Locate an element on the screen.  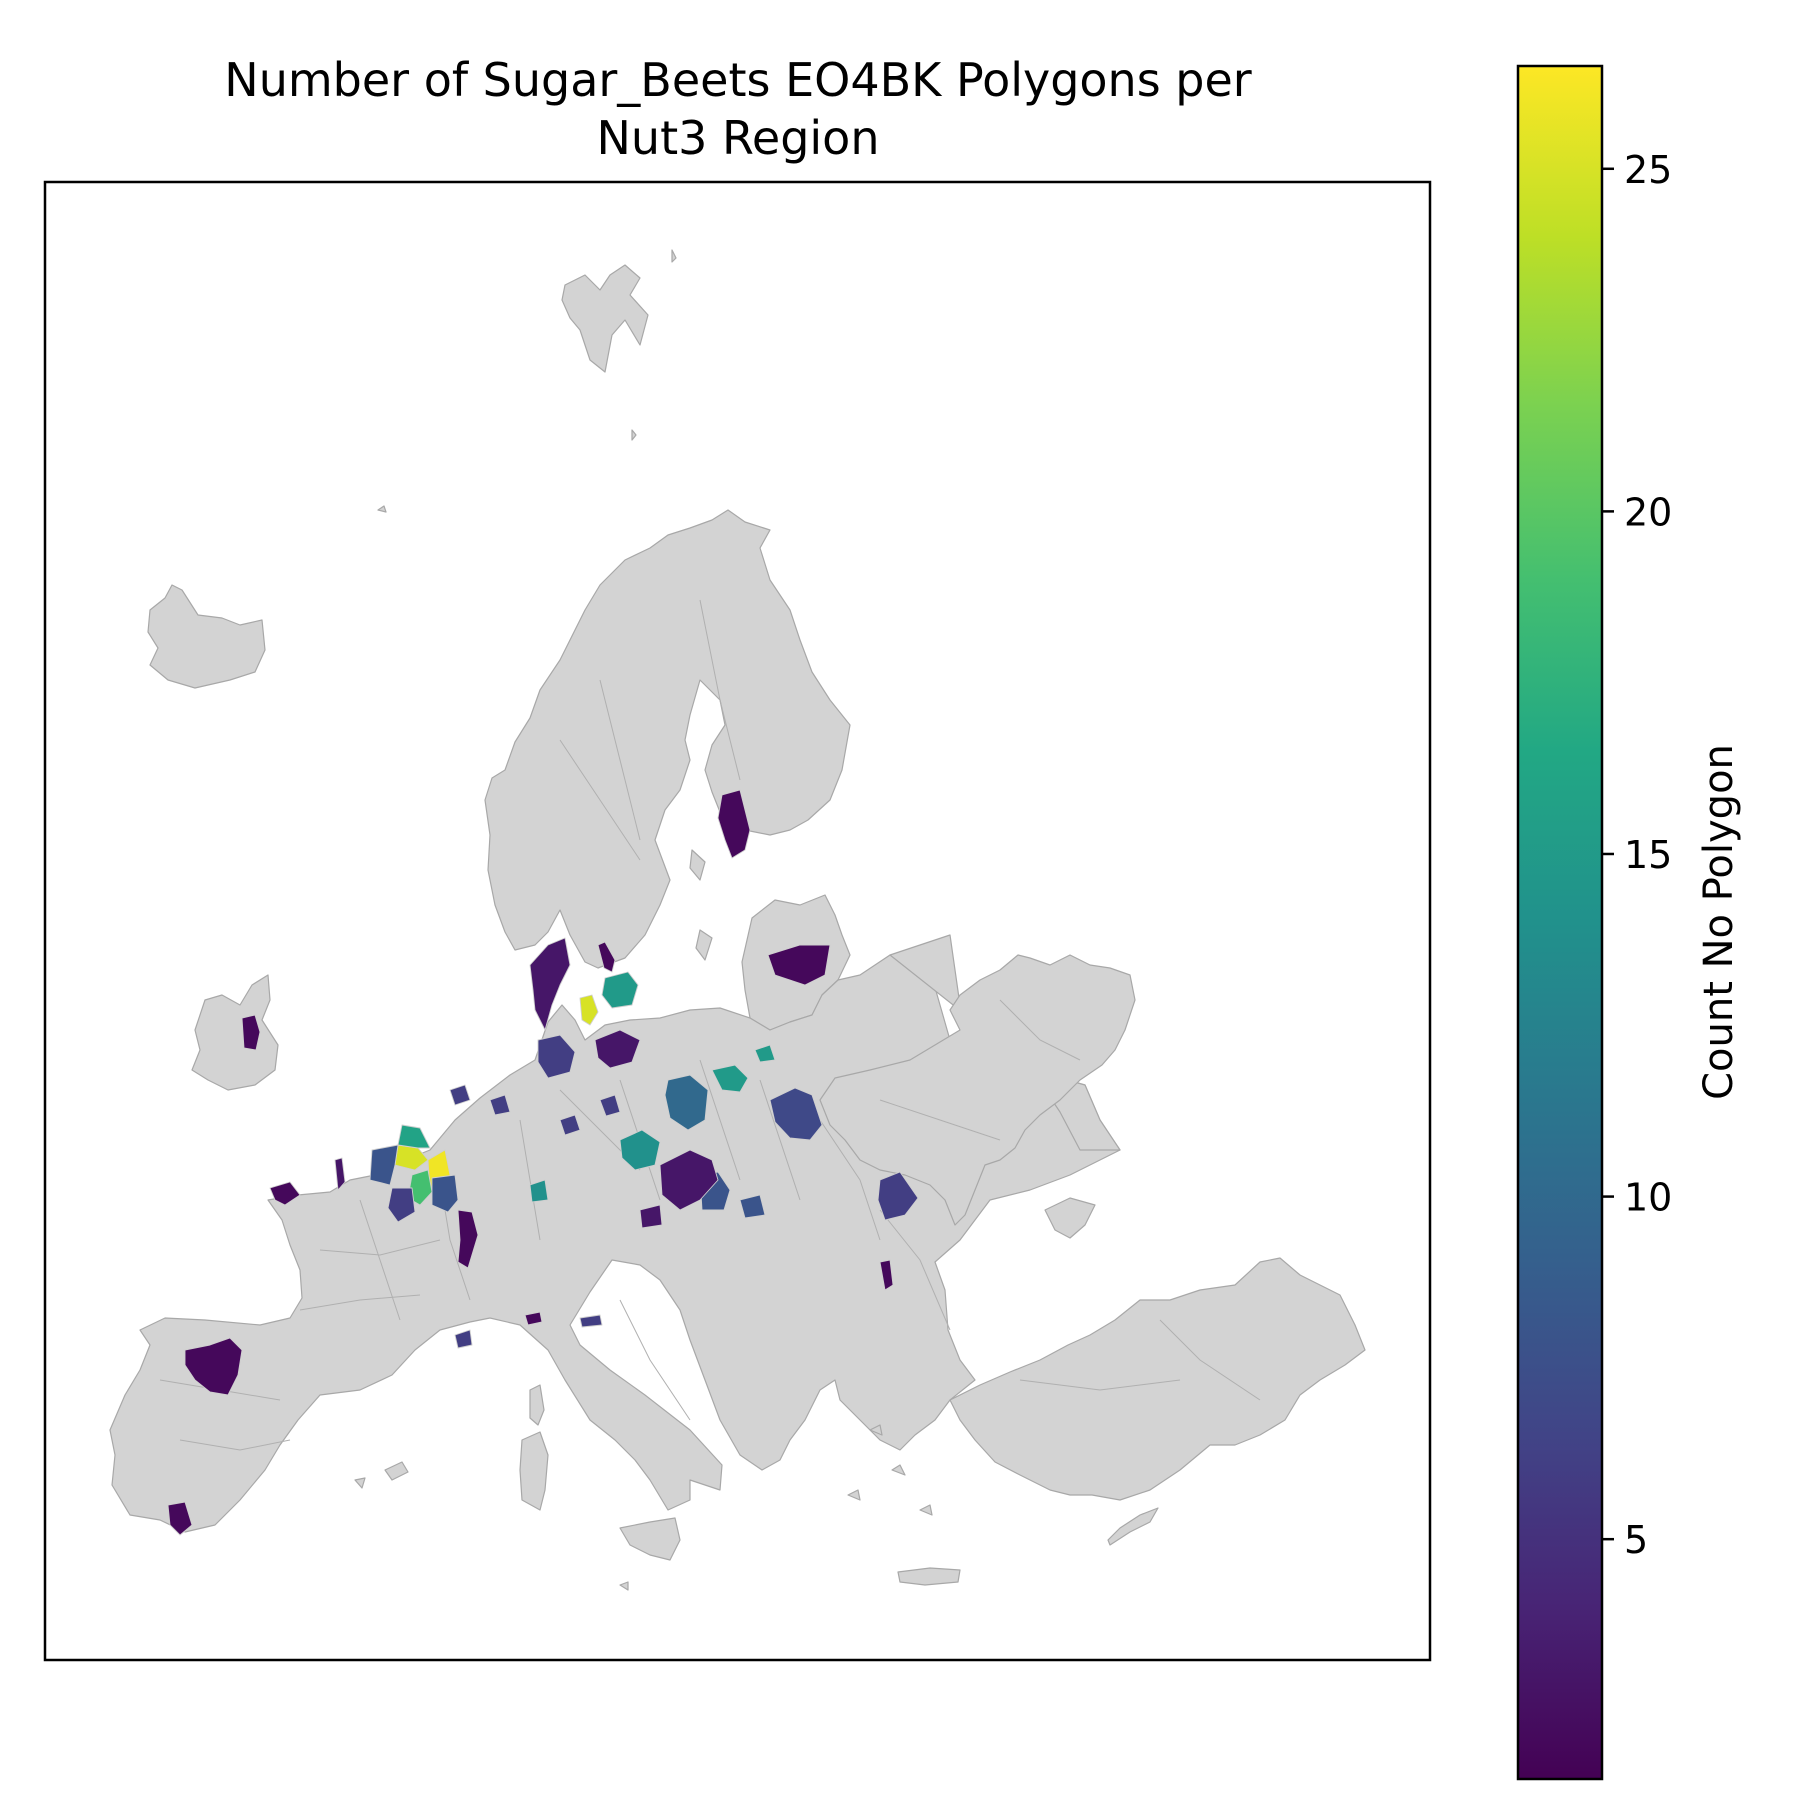
region-france-loiret is located at coordinates (401, 1205).